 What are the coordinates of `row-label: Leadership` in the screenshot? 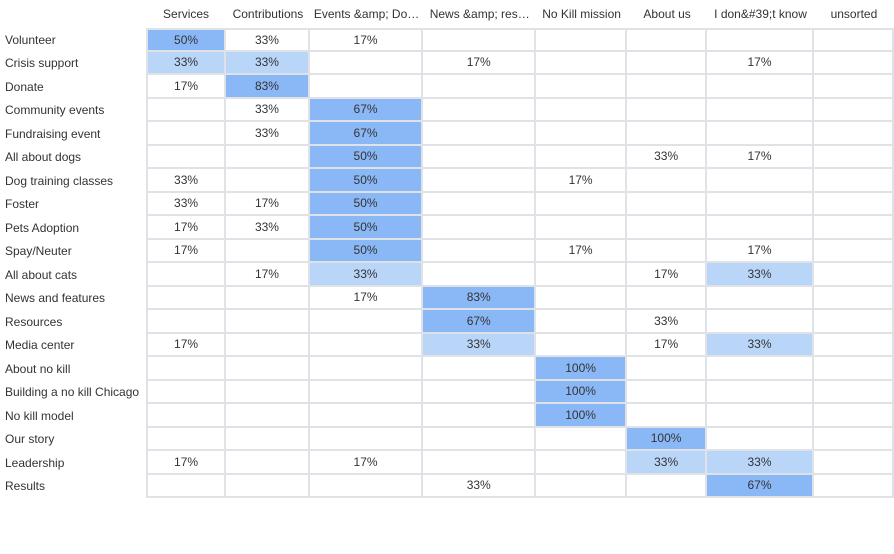 It's located at (35, 462).